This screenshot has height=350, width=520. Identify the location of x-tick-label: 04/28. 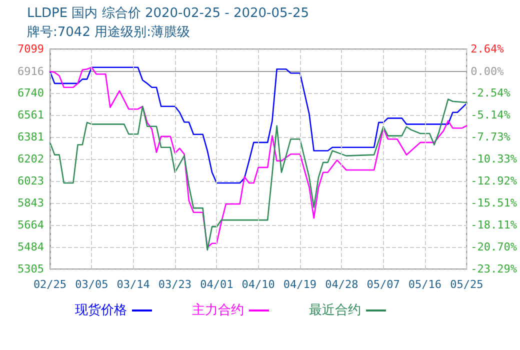
(341, 284).